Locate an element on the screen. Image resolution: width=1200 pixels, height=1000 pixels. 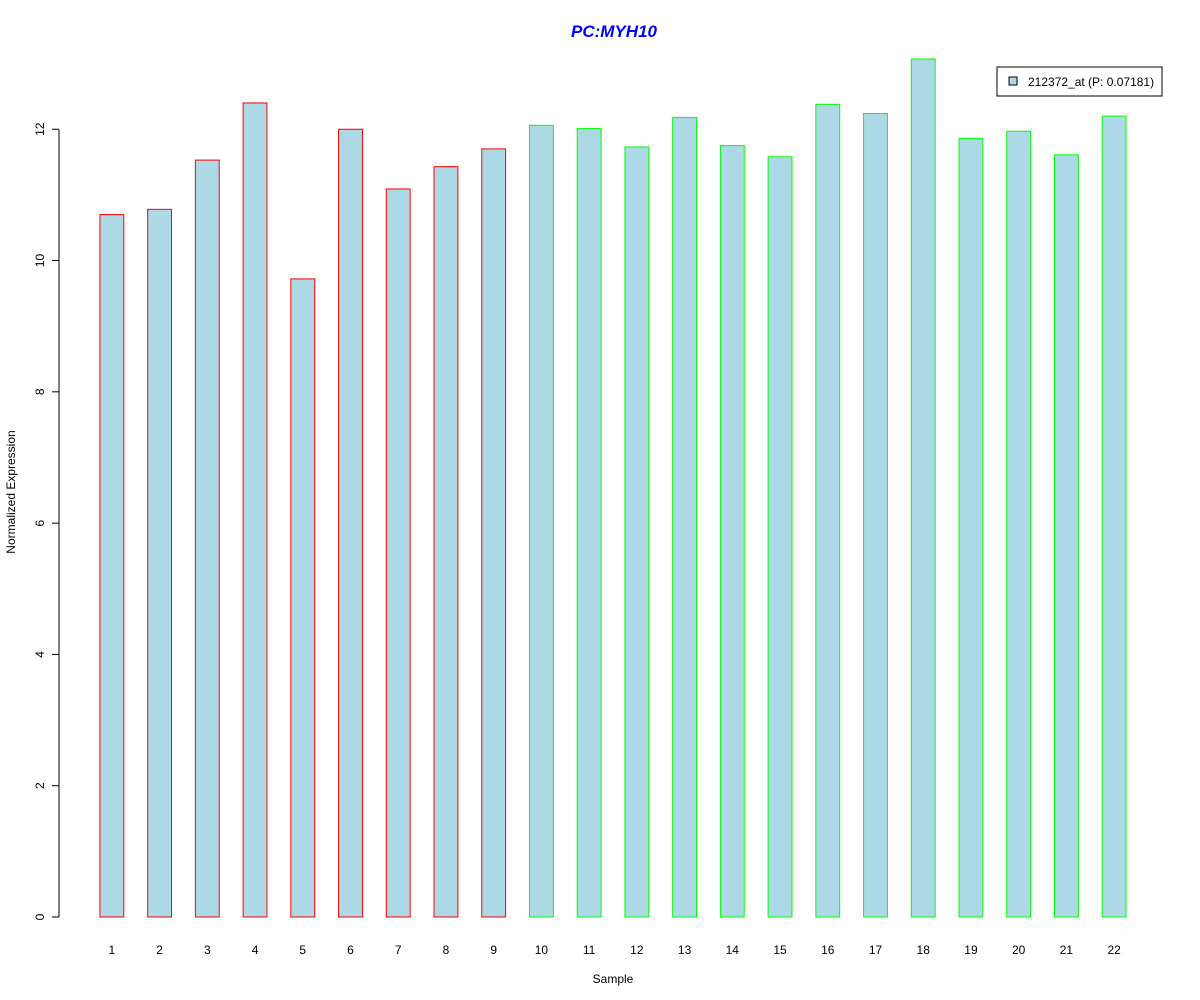
x-tick-label: 22 is located at coordinates (1114, 950).